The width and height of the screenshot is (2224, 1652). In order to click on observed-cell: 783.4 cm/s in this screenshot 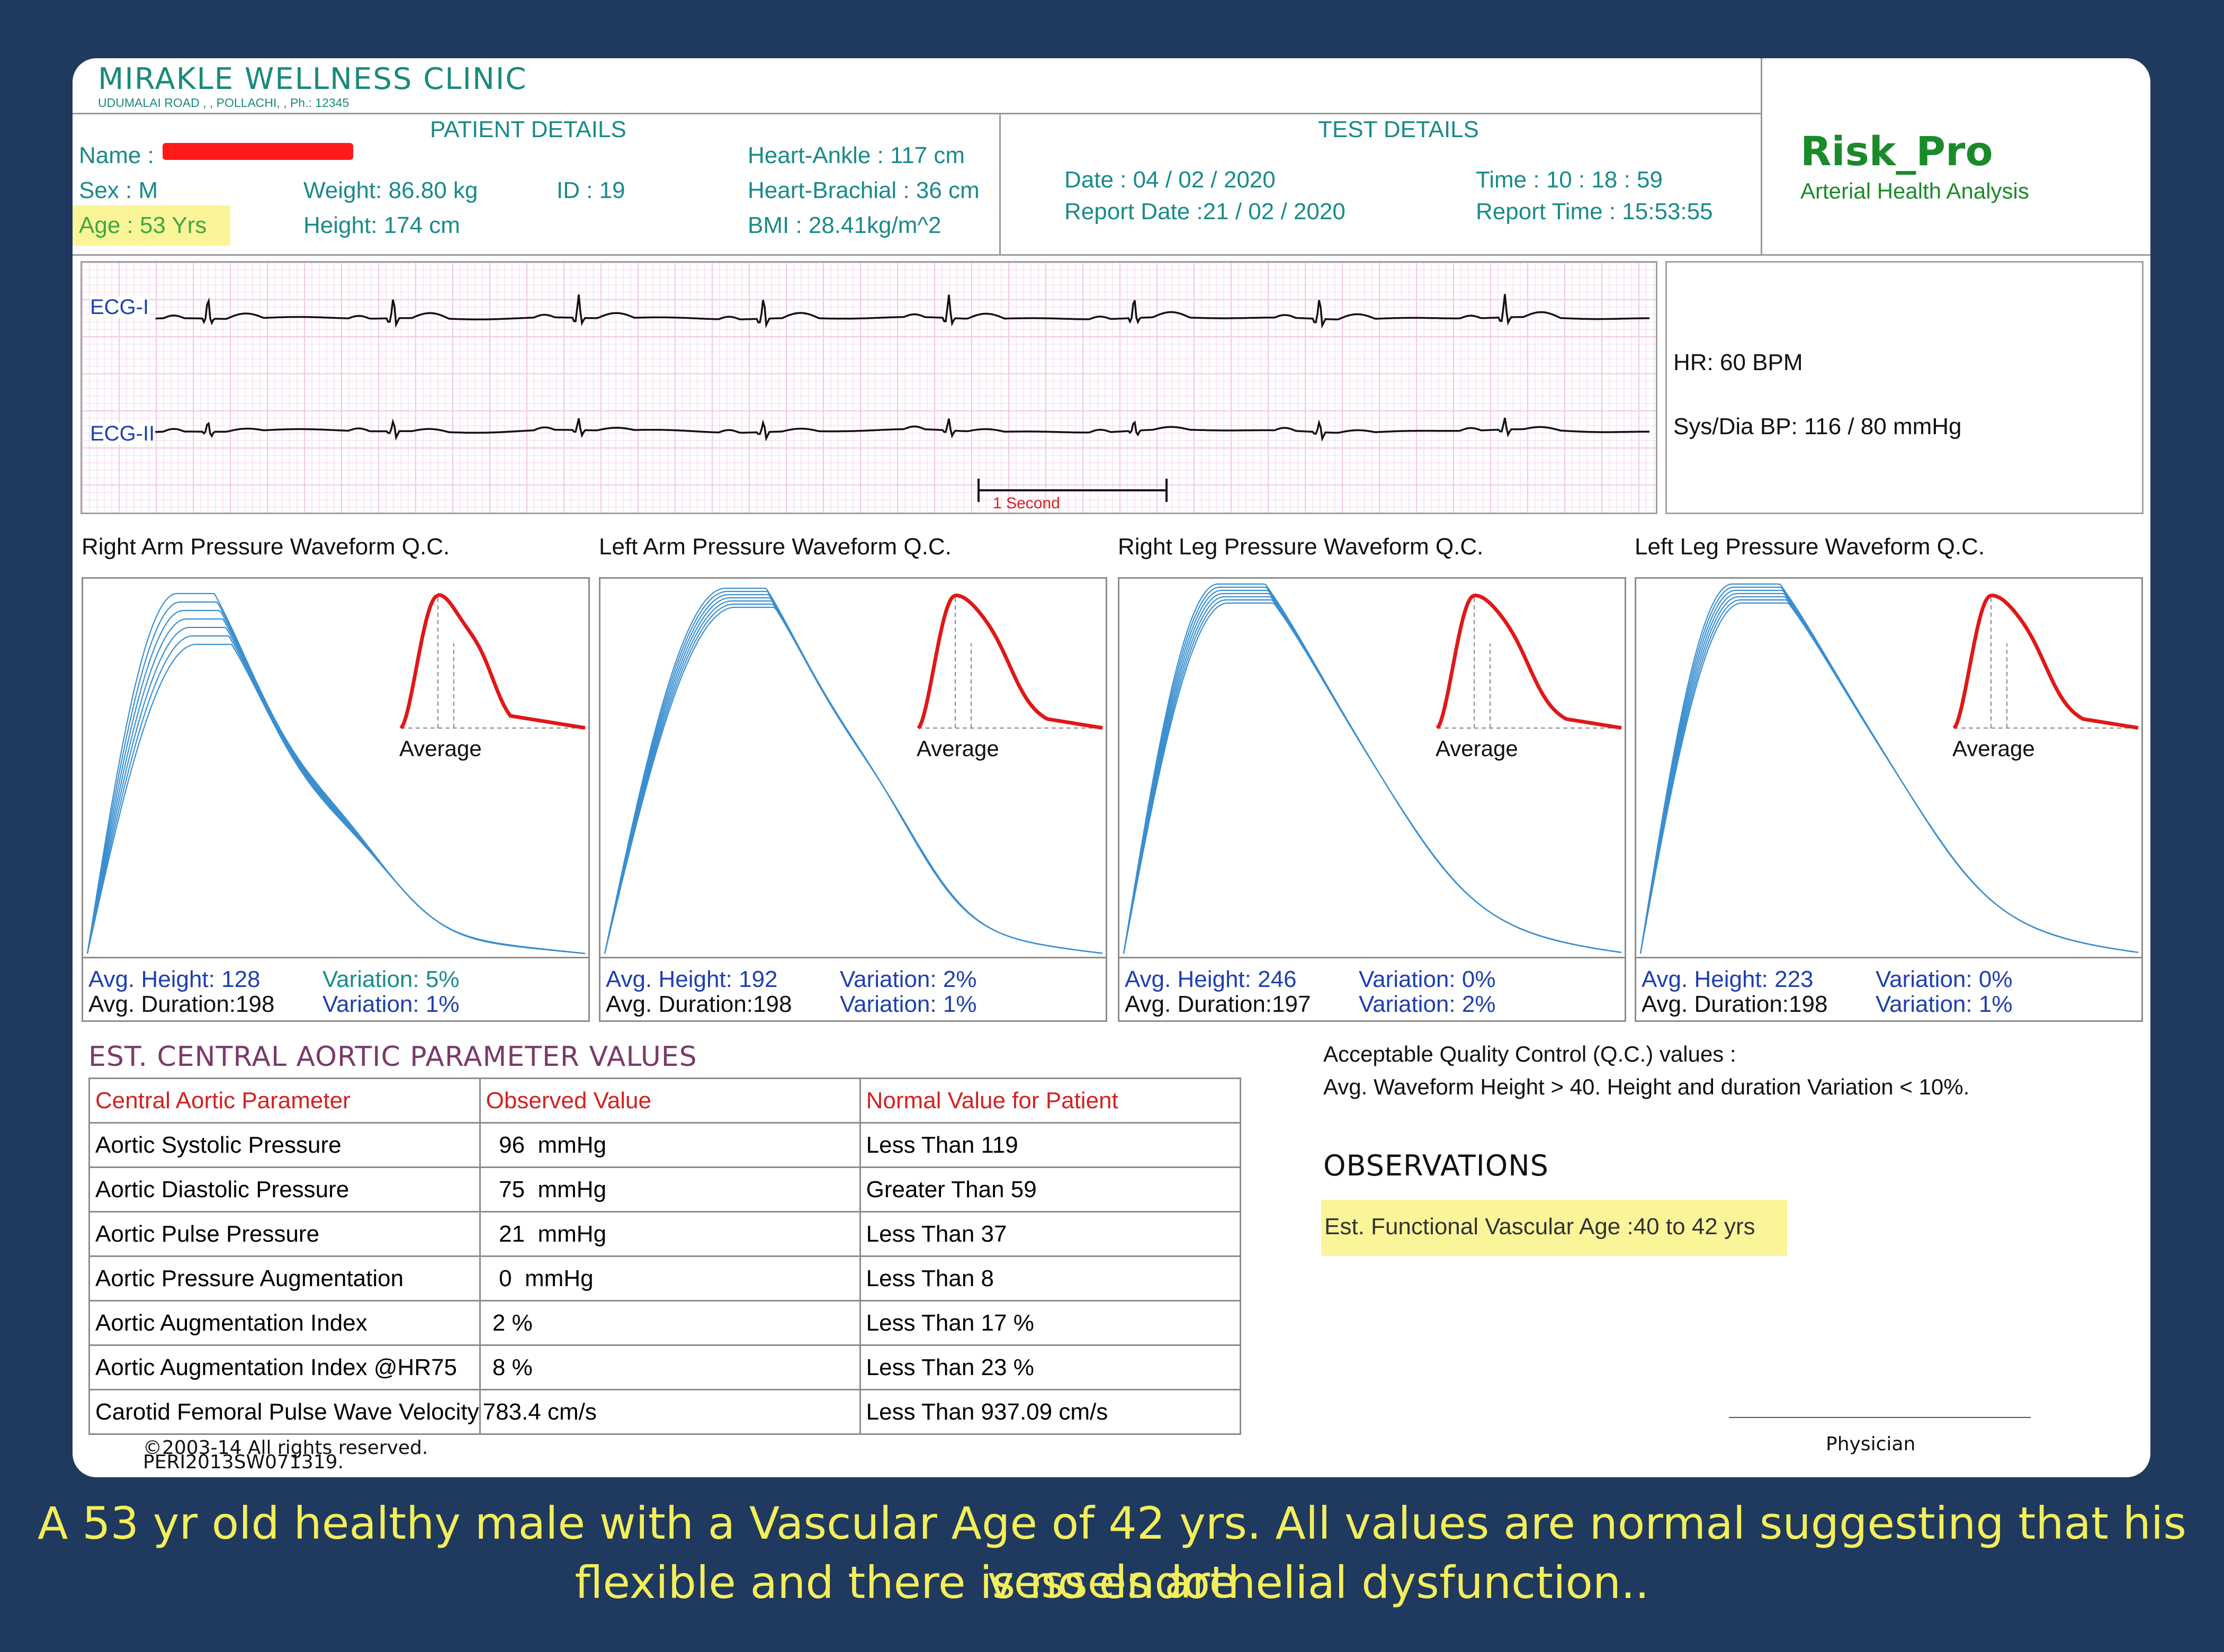, I will do `click(670, 1412)`.